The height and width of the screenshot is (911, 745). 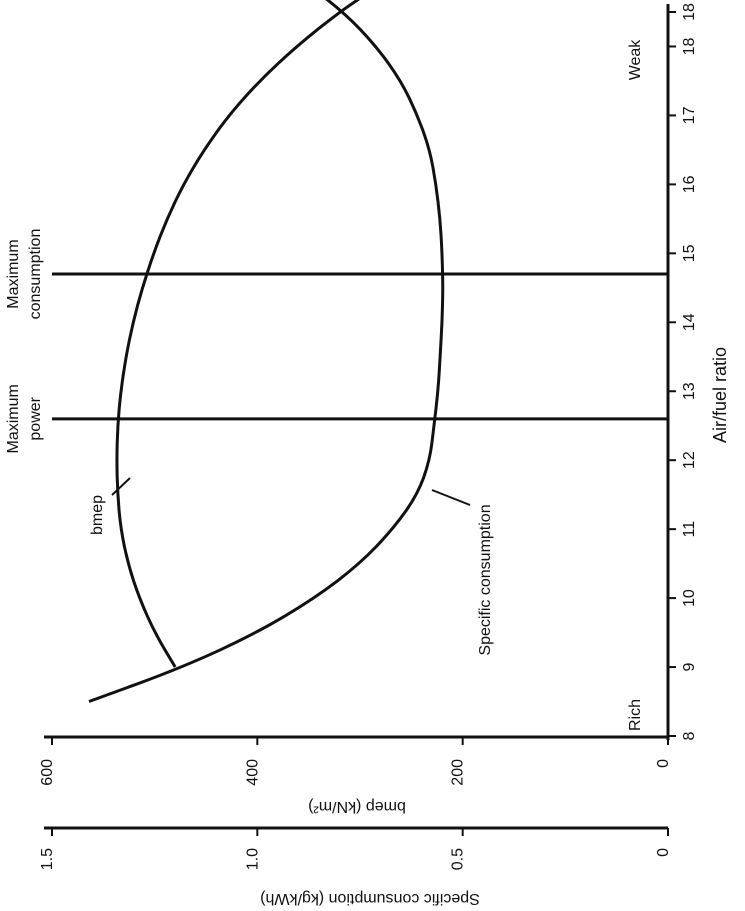 I want to click on primary-y-axis-label: bmep (kN/m²), so click(x=357, y=806).